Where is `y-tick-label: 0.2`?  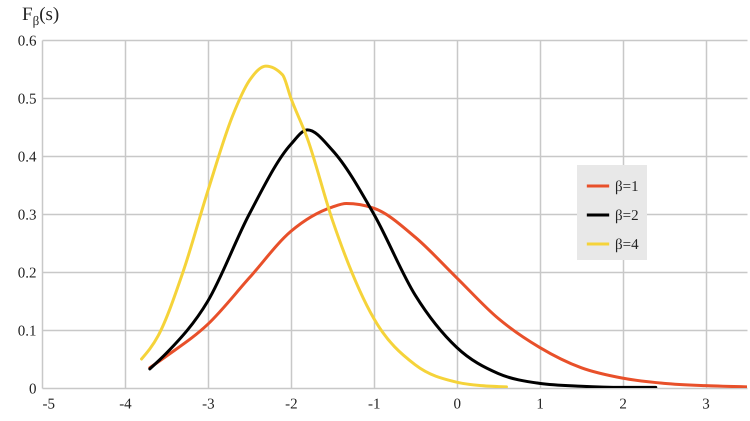
y-tick-label: 0.2 is located at coordinates (27, 274).